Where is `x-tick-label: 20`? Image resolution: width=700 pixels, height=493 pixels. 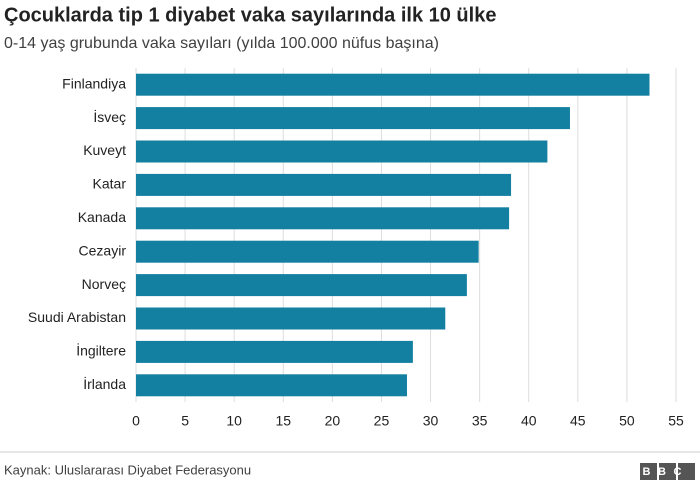
x-tick-label: 20 is located at coordinates (333, 421).